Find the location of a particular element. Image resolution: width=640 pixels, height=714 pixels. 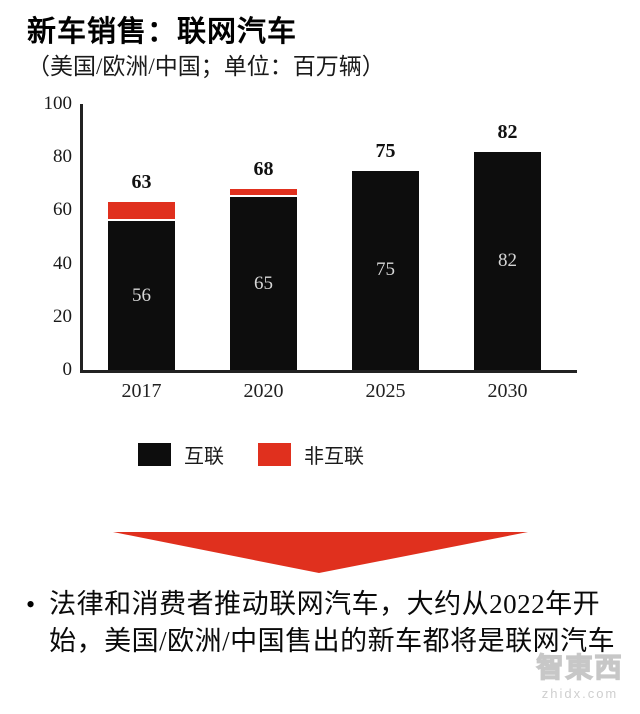

bar-segment-connected: 82 is located at coordinates (507, 260).